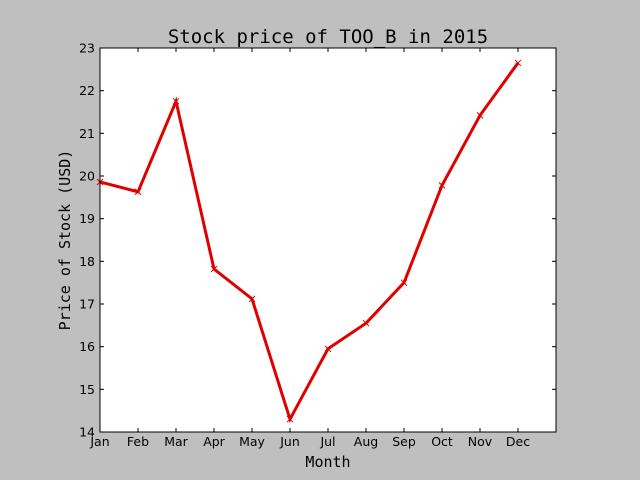 This screenshot has width=640, height=480. I want to click on y-tick-label: 19, so click(87, 218).